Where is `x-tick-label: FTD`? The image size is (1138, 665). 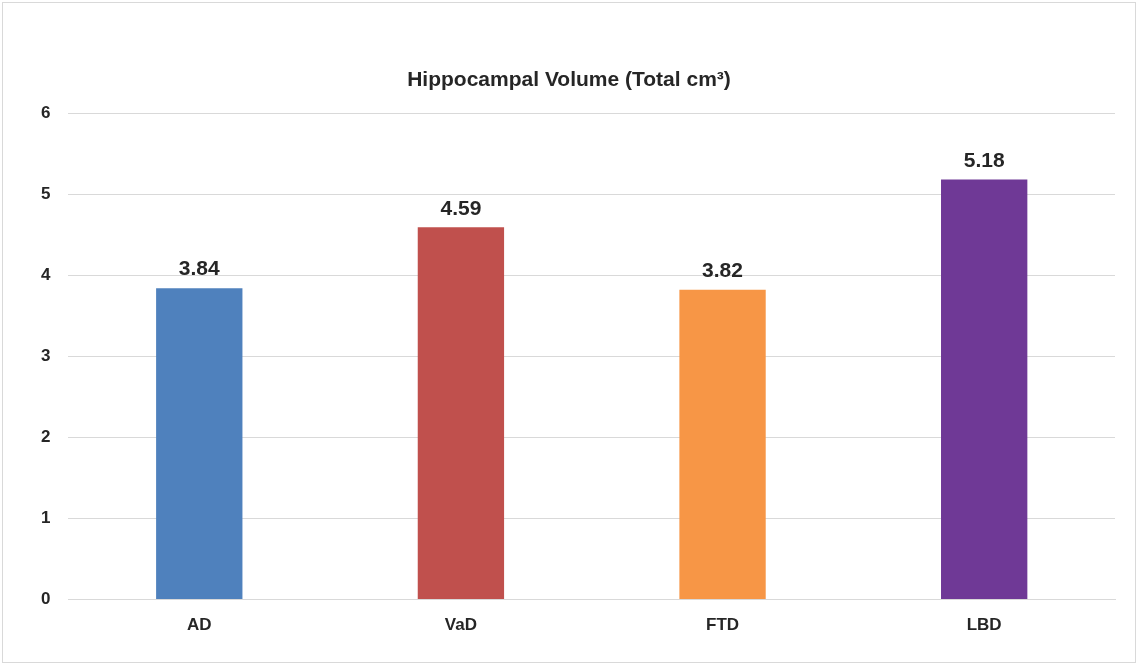
x-tick-label: FTD is located at coordinates (723, 625).